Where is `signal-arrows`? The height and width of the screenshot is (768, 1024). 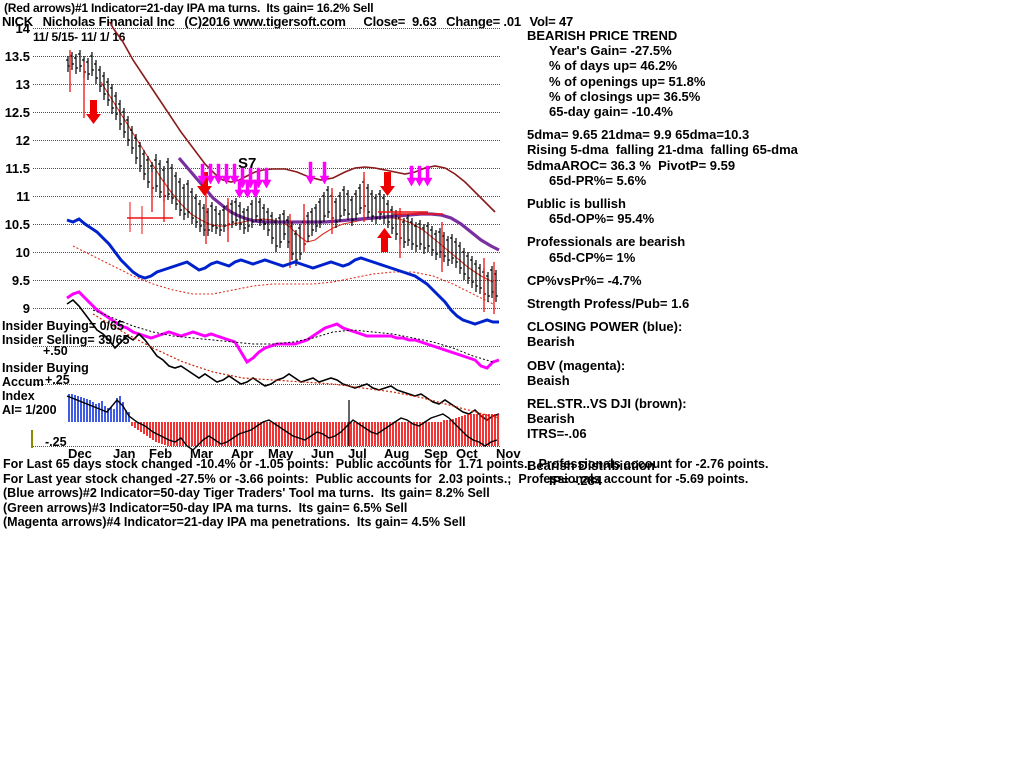 signal-arrows is located at coordinates (259, 176).